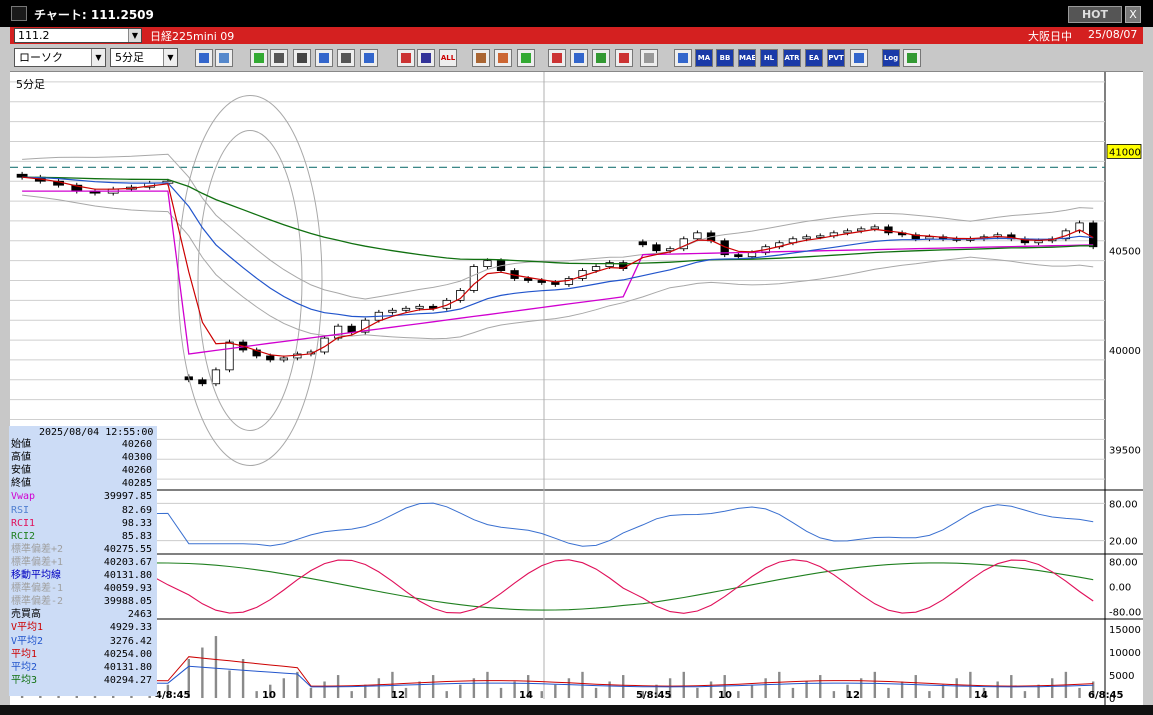  Describe the element at coordinates (78, 35) in the screenshot. I see `symbol-code-select: 111.2 ▼` at that location.